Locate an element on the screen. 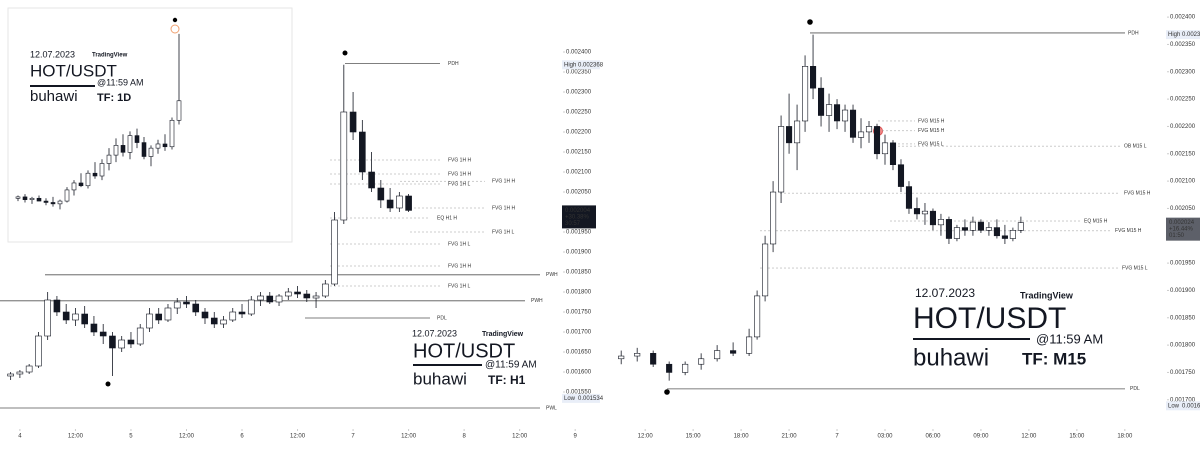 This screenshot has width=1200, height=456. marker-circle is located at coordinates (175, 29).